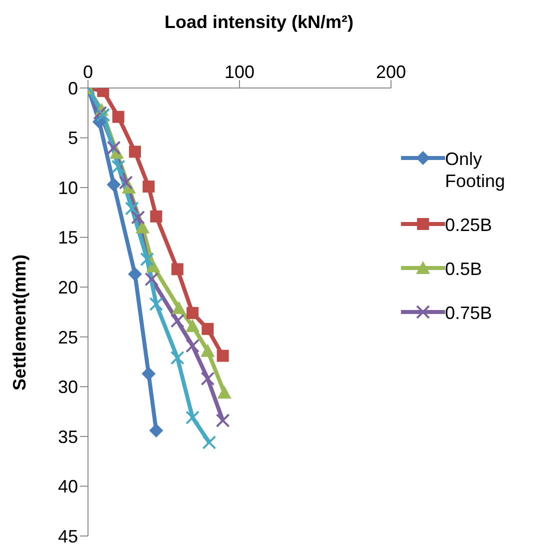 This screenshot has width=534, height=558. What do you see at coordinates (68, 288) in the screenshot?
I see `y-tick-label: 20` at bounding box center [68, 288].